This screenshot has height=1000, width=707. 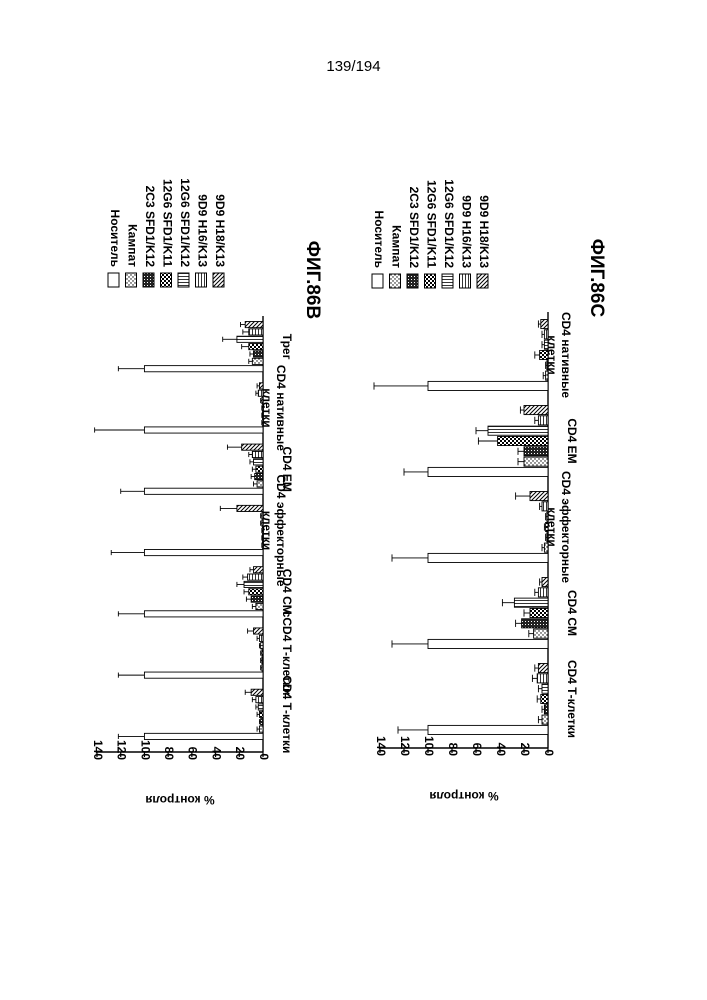 I want to click on category-label-line: CD4 эффекторные, so click(x=566, y=527).